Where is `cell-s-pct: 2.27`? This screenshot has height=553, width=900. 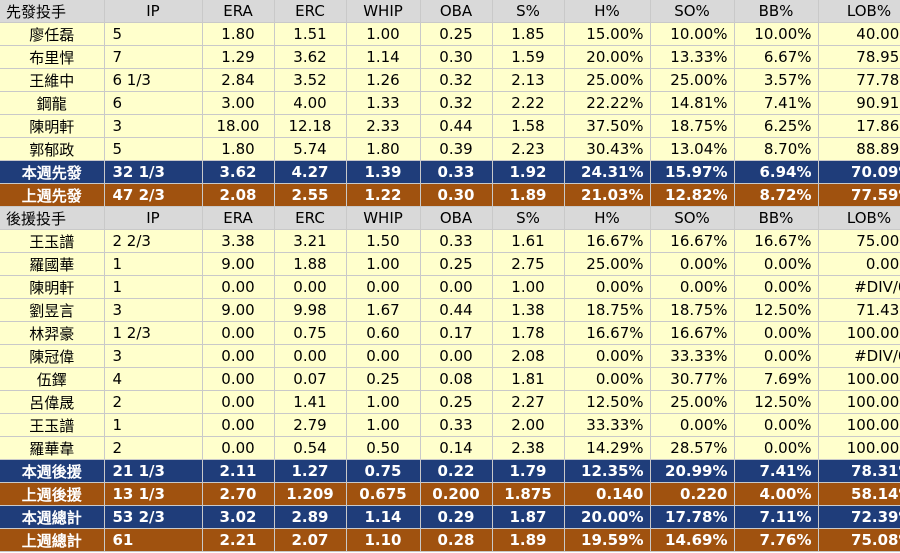 cell-s-pct: 2.27 is located at coordinates (528, 402).